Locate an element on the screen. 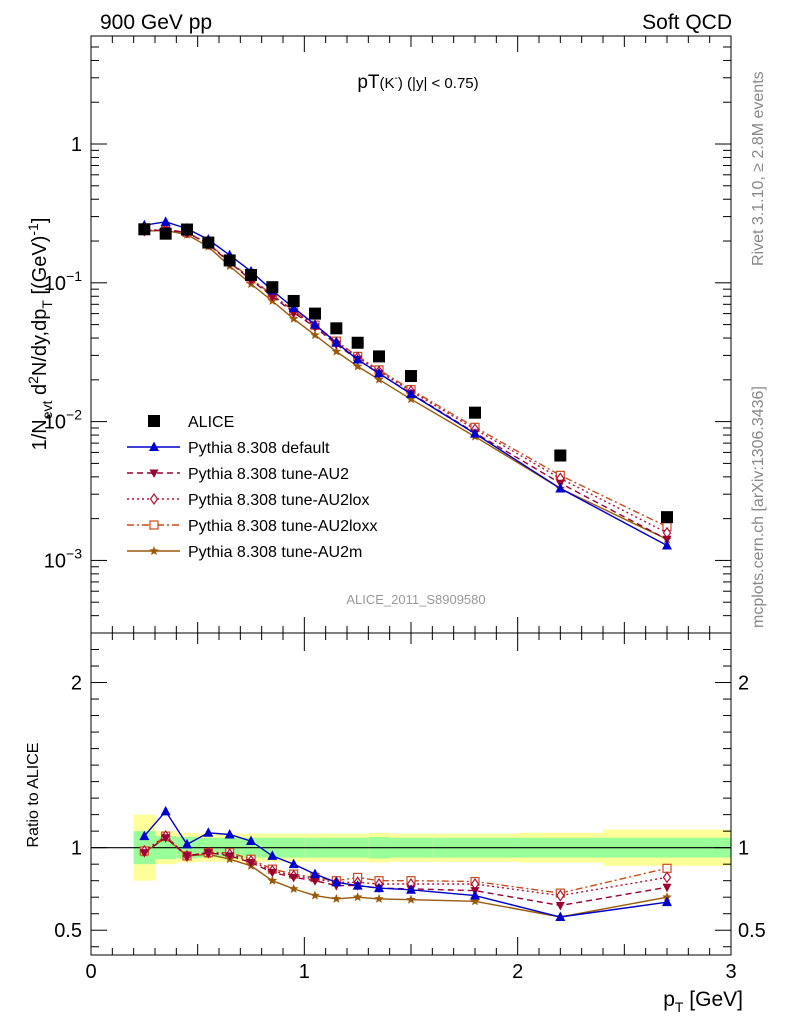  main-title: pT(K-) (|y| < 0.75) is located at coordinates (417, 82).